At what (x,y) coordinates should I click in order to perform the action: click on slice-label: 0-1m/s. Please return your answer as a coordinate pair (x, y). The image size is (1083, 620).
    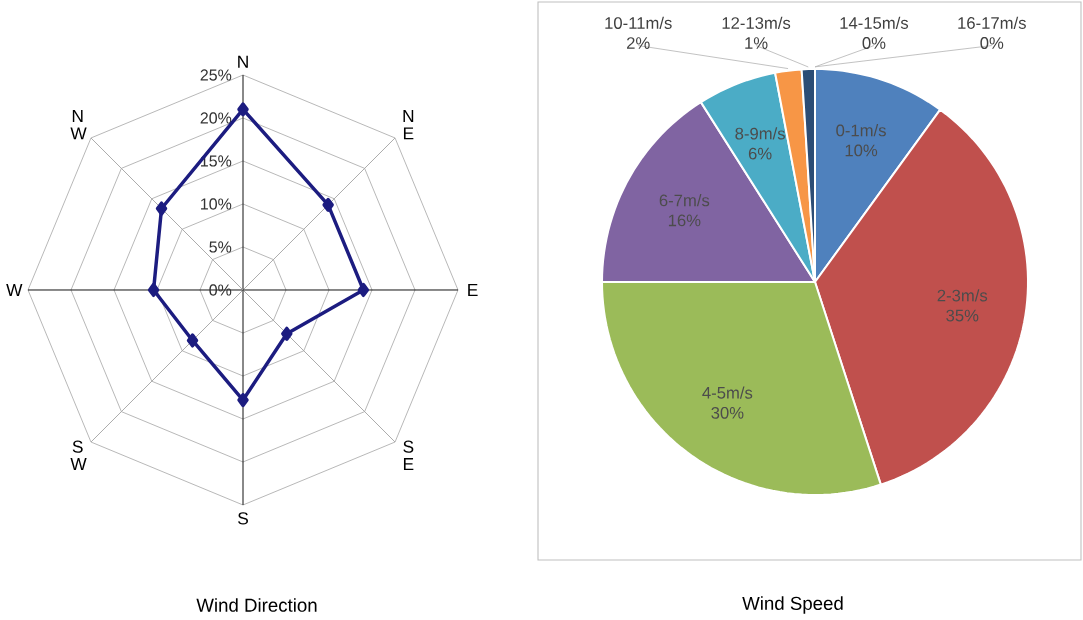
    Looking at the image, I should click on (861, 130).